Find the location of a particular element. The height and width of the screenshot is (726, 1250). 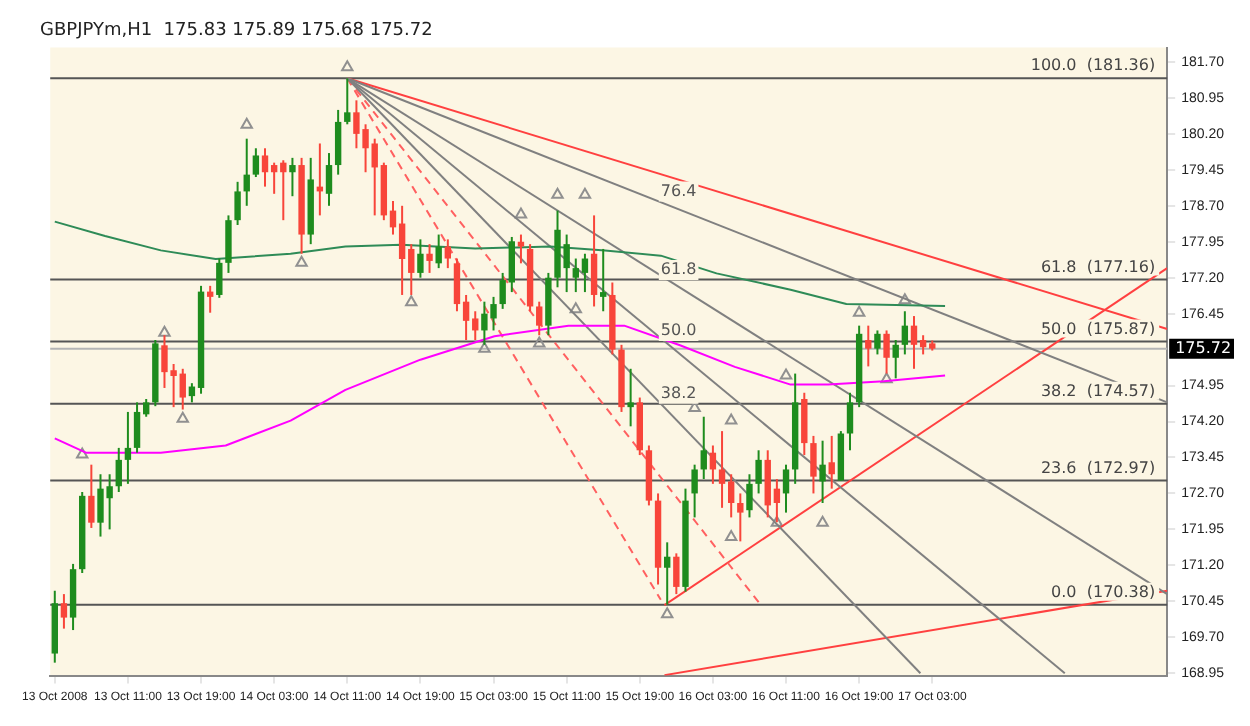

ref-line-label: 175.72 is located at coordinates (1203, 347).